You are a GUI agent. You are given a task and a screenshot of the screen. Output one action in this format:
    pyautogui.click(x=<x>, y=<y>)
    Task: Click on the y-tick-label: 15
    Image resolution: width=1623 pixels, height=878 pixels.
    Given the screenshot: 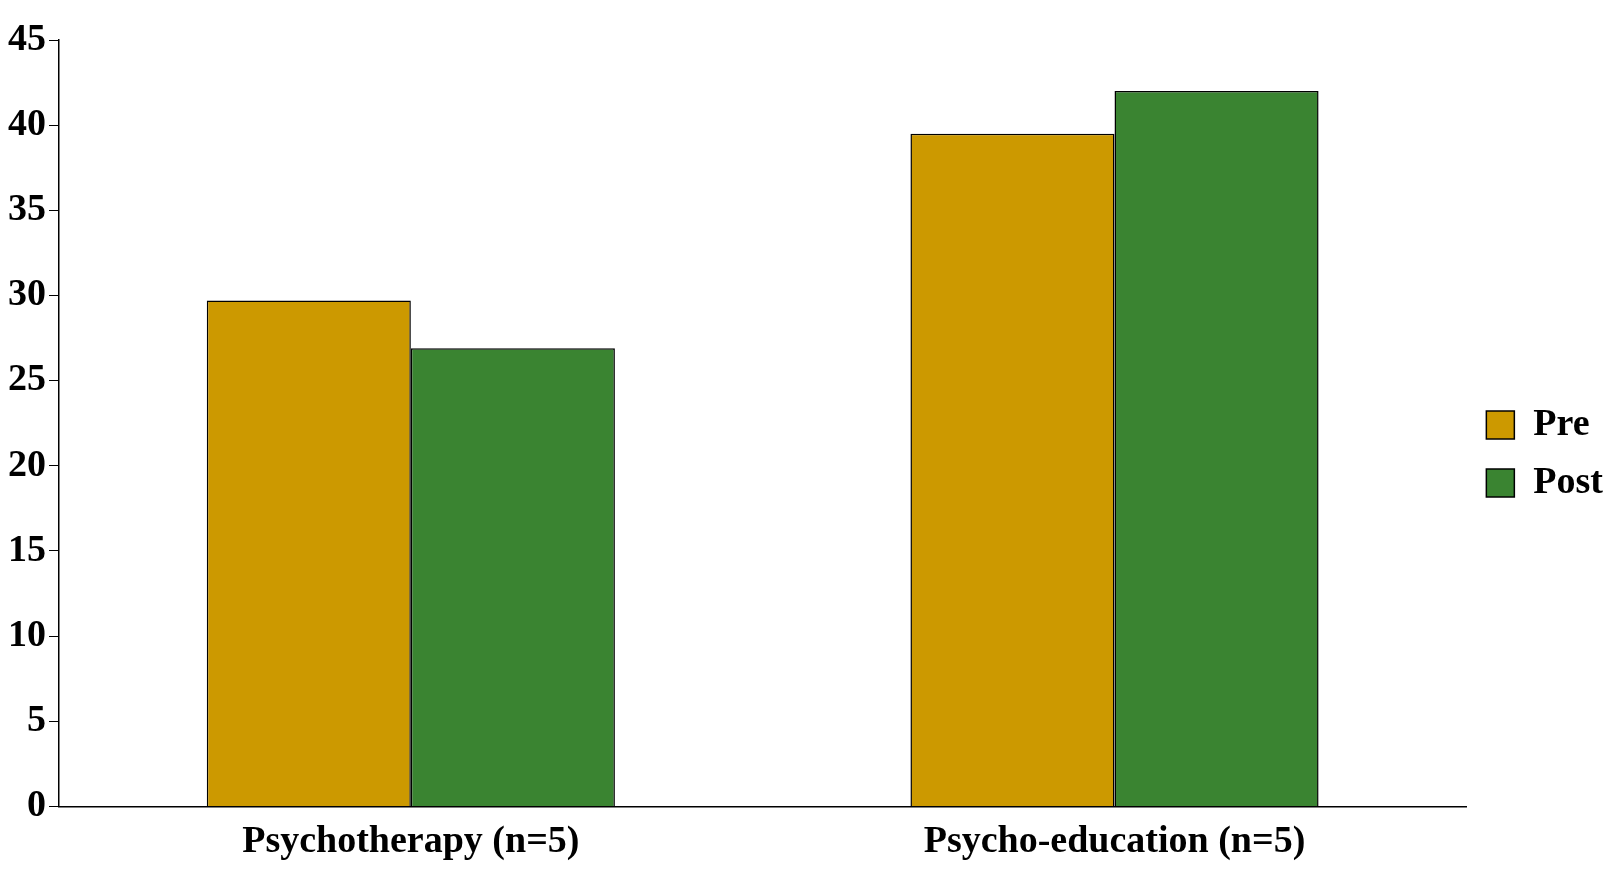 What is the action you would take?
    pyautogui.click(x=27, y=547)
    